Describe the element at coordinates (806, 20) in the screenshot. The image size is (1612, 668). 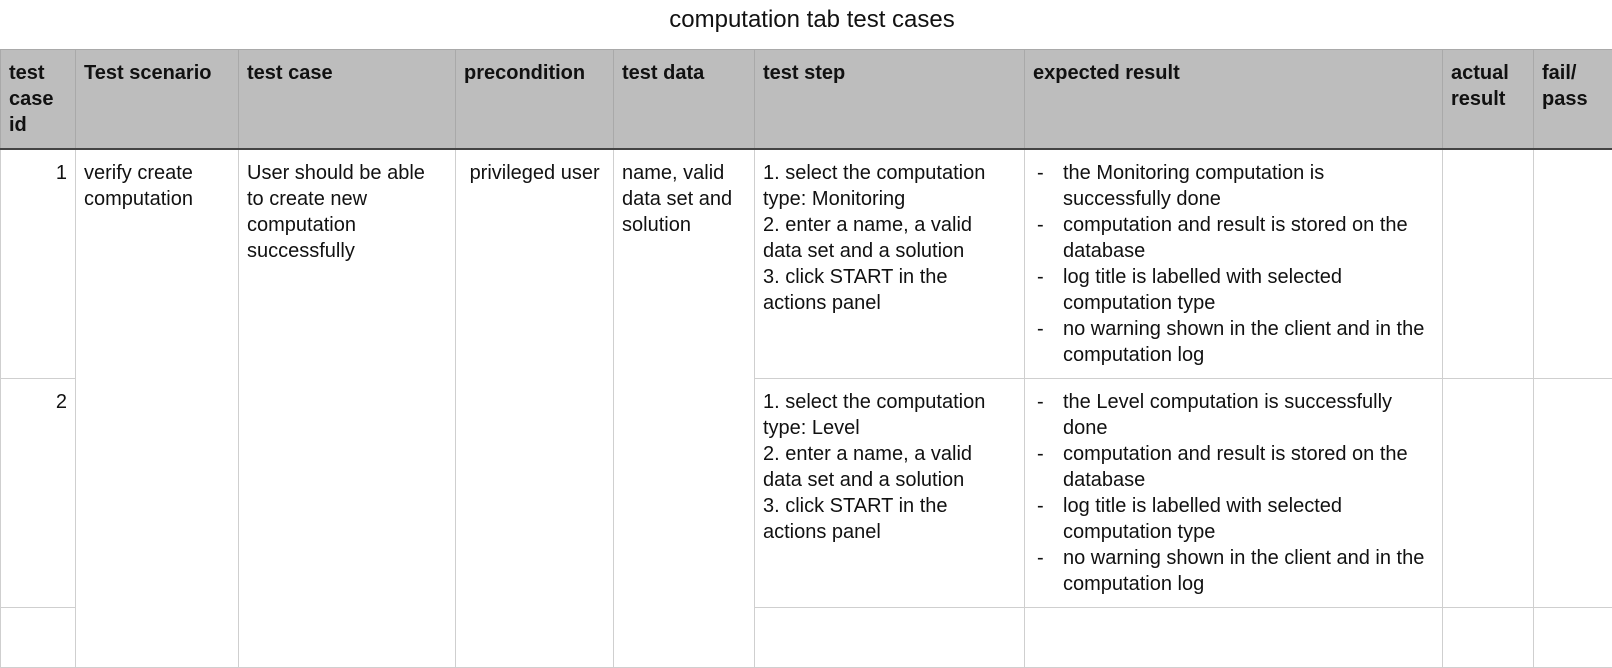
I see `sheet-title: computation tab test cases` at that location.